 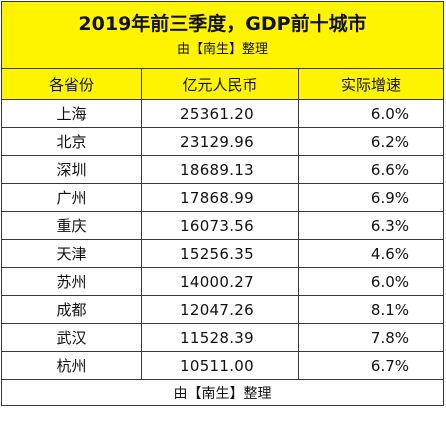 I want to click on city-name: 天津, so click(x=71, y=253).